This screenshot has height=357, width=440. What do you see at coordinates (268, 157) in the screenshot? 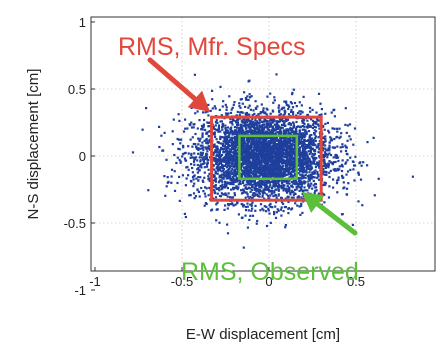
I see `rms-observed-box` at bounding box center [268, 157].